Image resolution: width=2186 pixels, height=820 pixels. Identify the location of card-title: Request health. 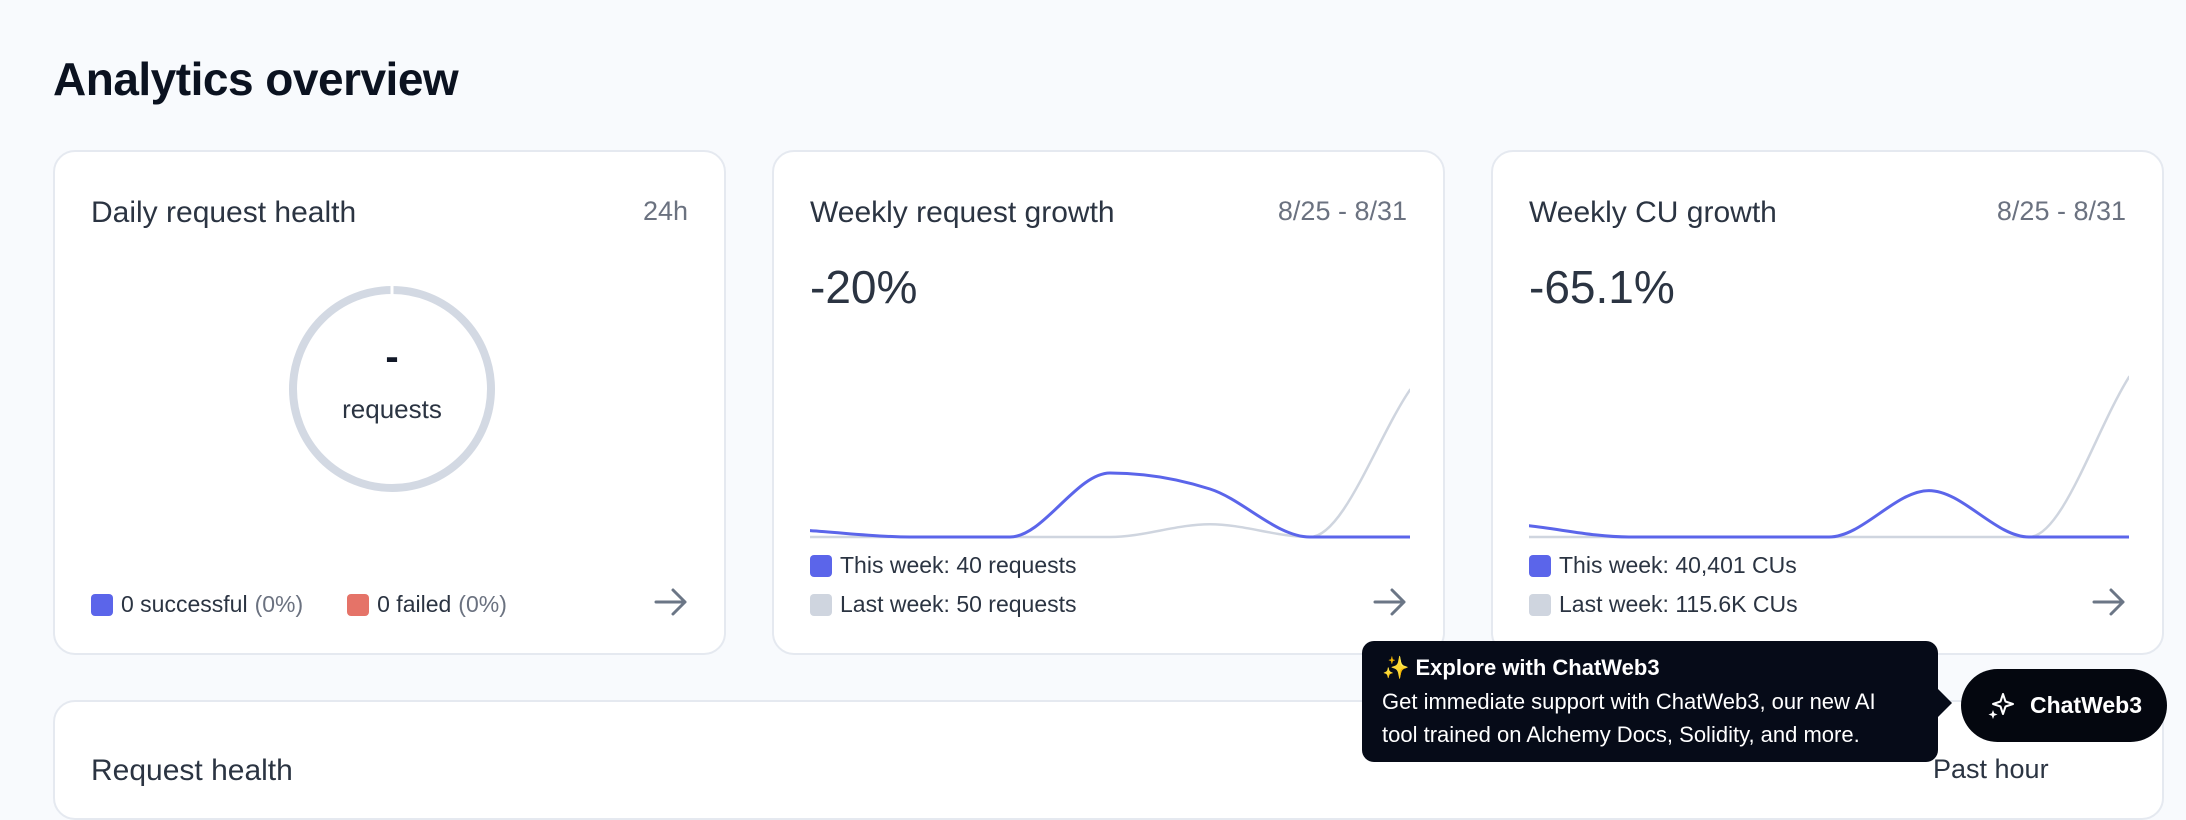
(192, 770).